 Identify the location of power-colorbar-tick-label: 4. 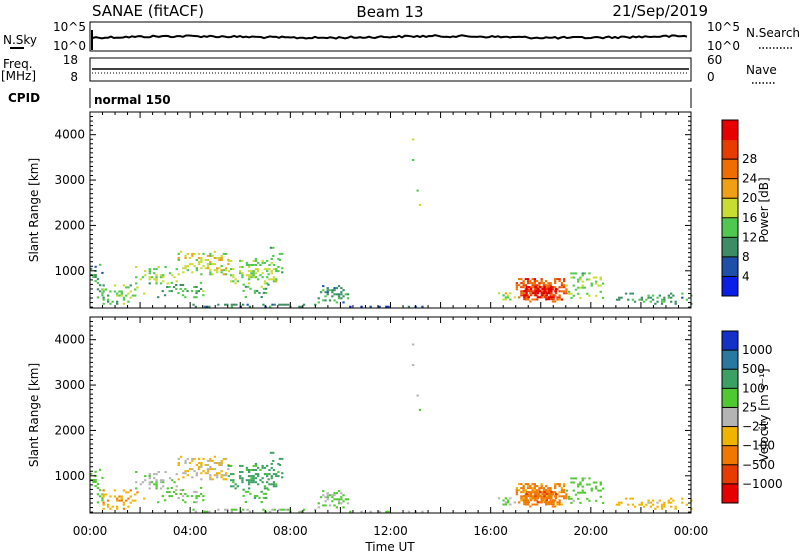
(746, 276).